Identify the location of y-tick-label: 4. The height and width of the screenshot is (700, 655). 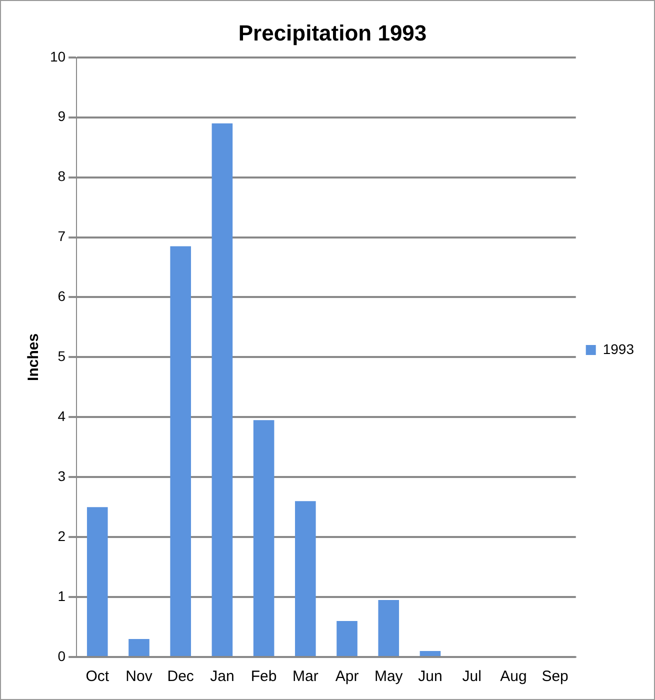
(62, 416).